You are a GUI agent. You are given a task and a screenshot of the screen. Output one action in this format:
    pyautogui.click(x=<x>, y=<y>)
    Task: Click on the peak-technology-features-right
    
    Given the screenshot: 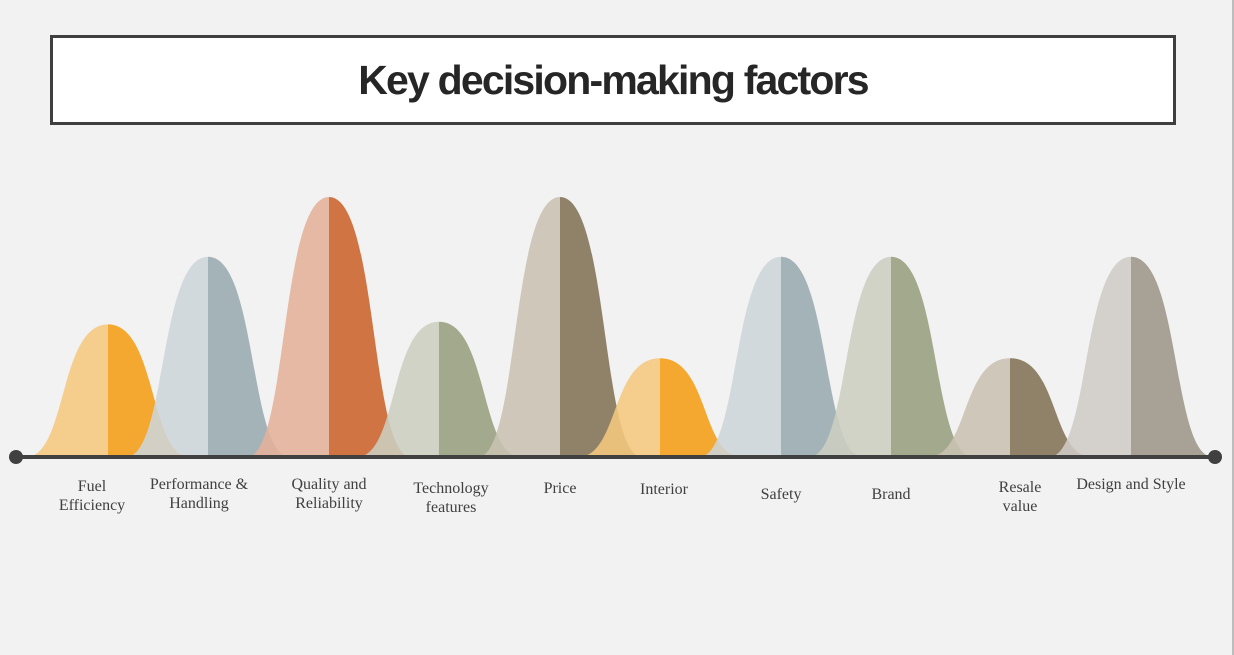 What is the action you would take?
    pyautogui.click(x=480, y=389)
    